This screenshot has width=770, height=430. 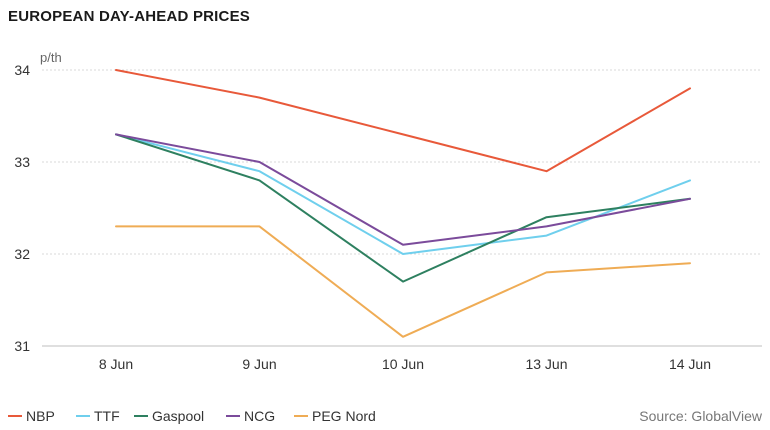 What do you see at coordinates (178, 416) in the screenshot?
I see `legend-label: Gaspool` at bounding box center [178, 416].